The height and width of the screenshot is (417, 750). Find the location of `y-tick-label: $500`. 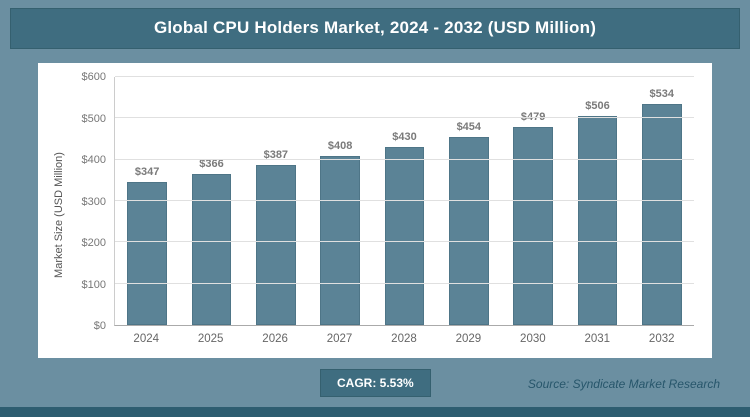

y-tick-label: $500 is located at coordinates (93, 118).